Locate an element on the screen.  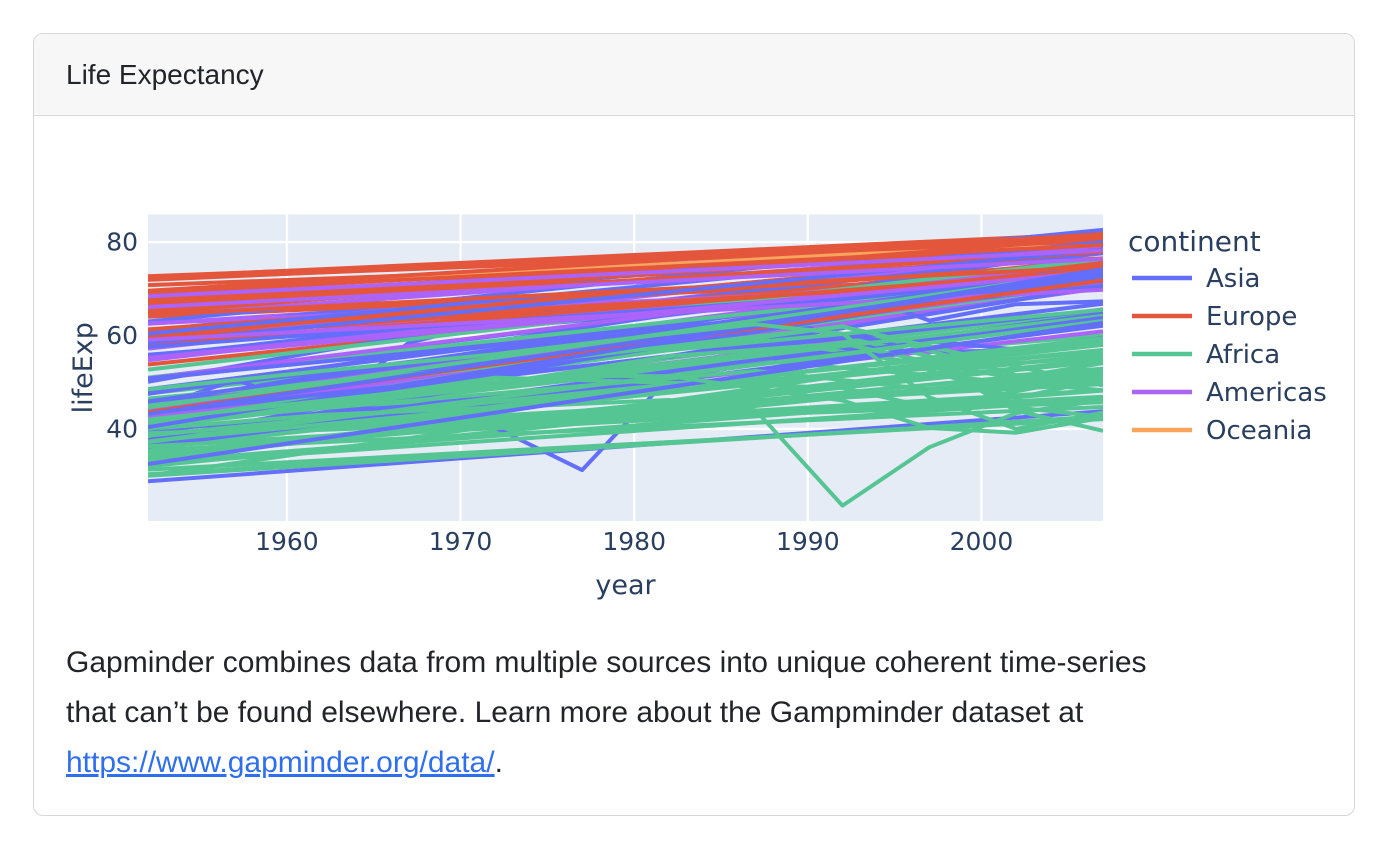
legend-label-oceania: Oceania is located at coordinates (1259, 431).